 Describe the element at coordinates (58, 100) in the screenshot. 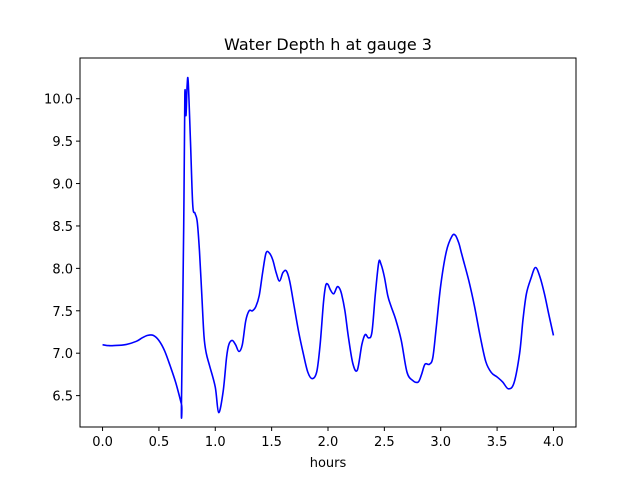

I see `y-tick-label: 10.0` at that location.